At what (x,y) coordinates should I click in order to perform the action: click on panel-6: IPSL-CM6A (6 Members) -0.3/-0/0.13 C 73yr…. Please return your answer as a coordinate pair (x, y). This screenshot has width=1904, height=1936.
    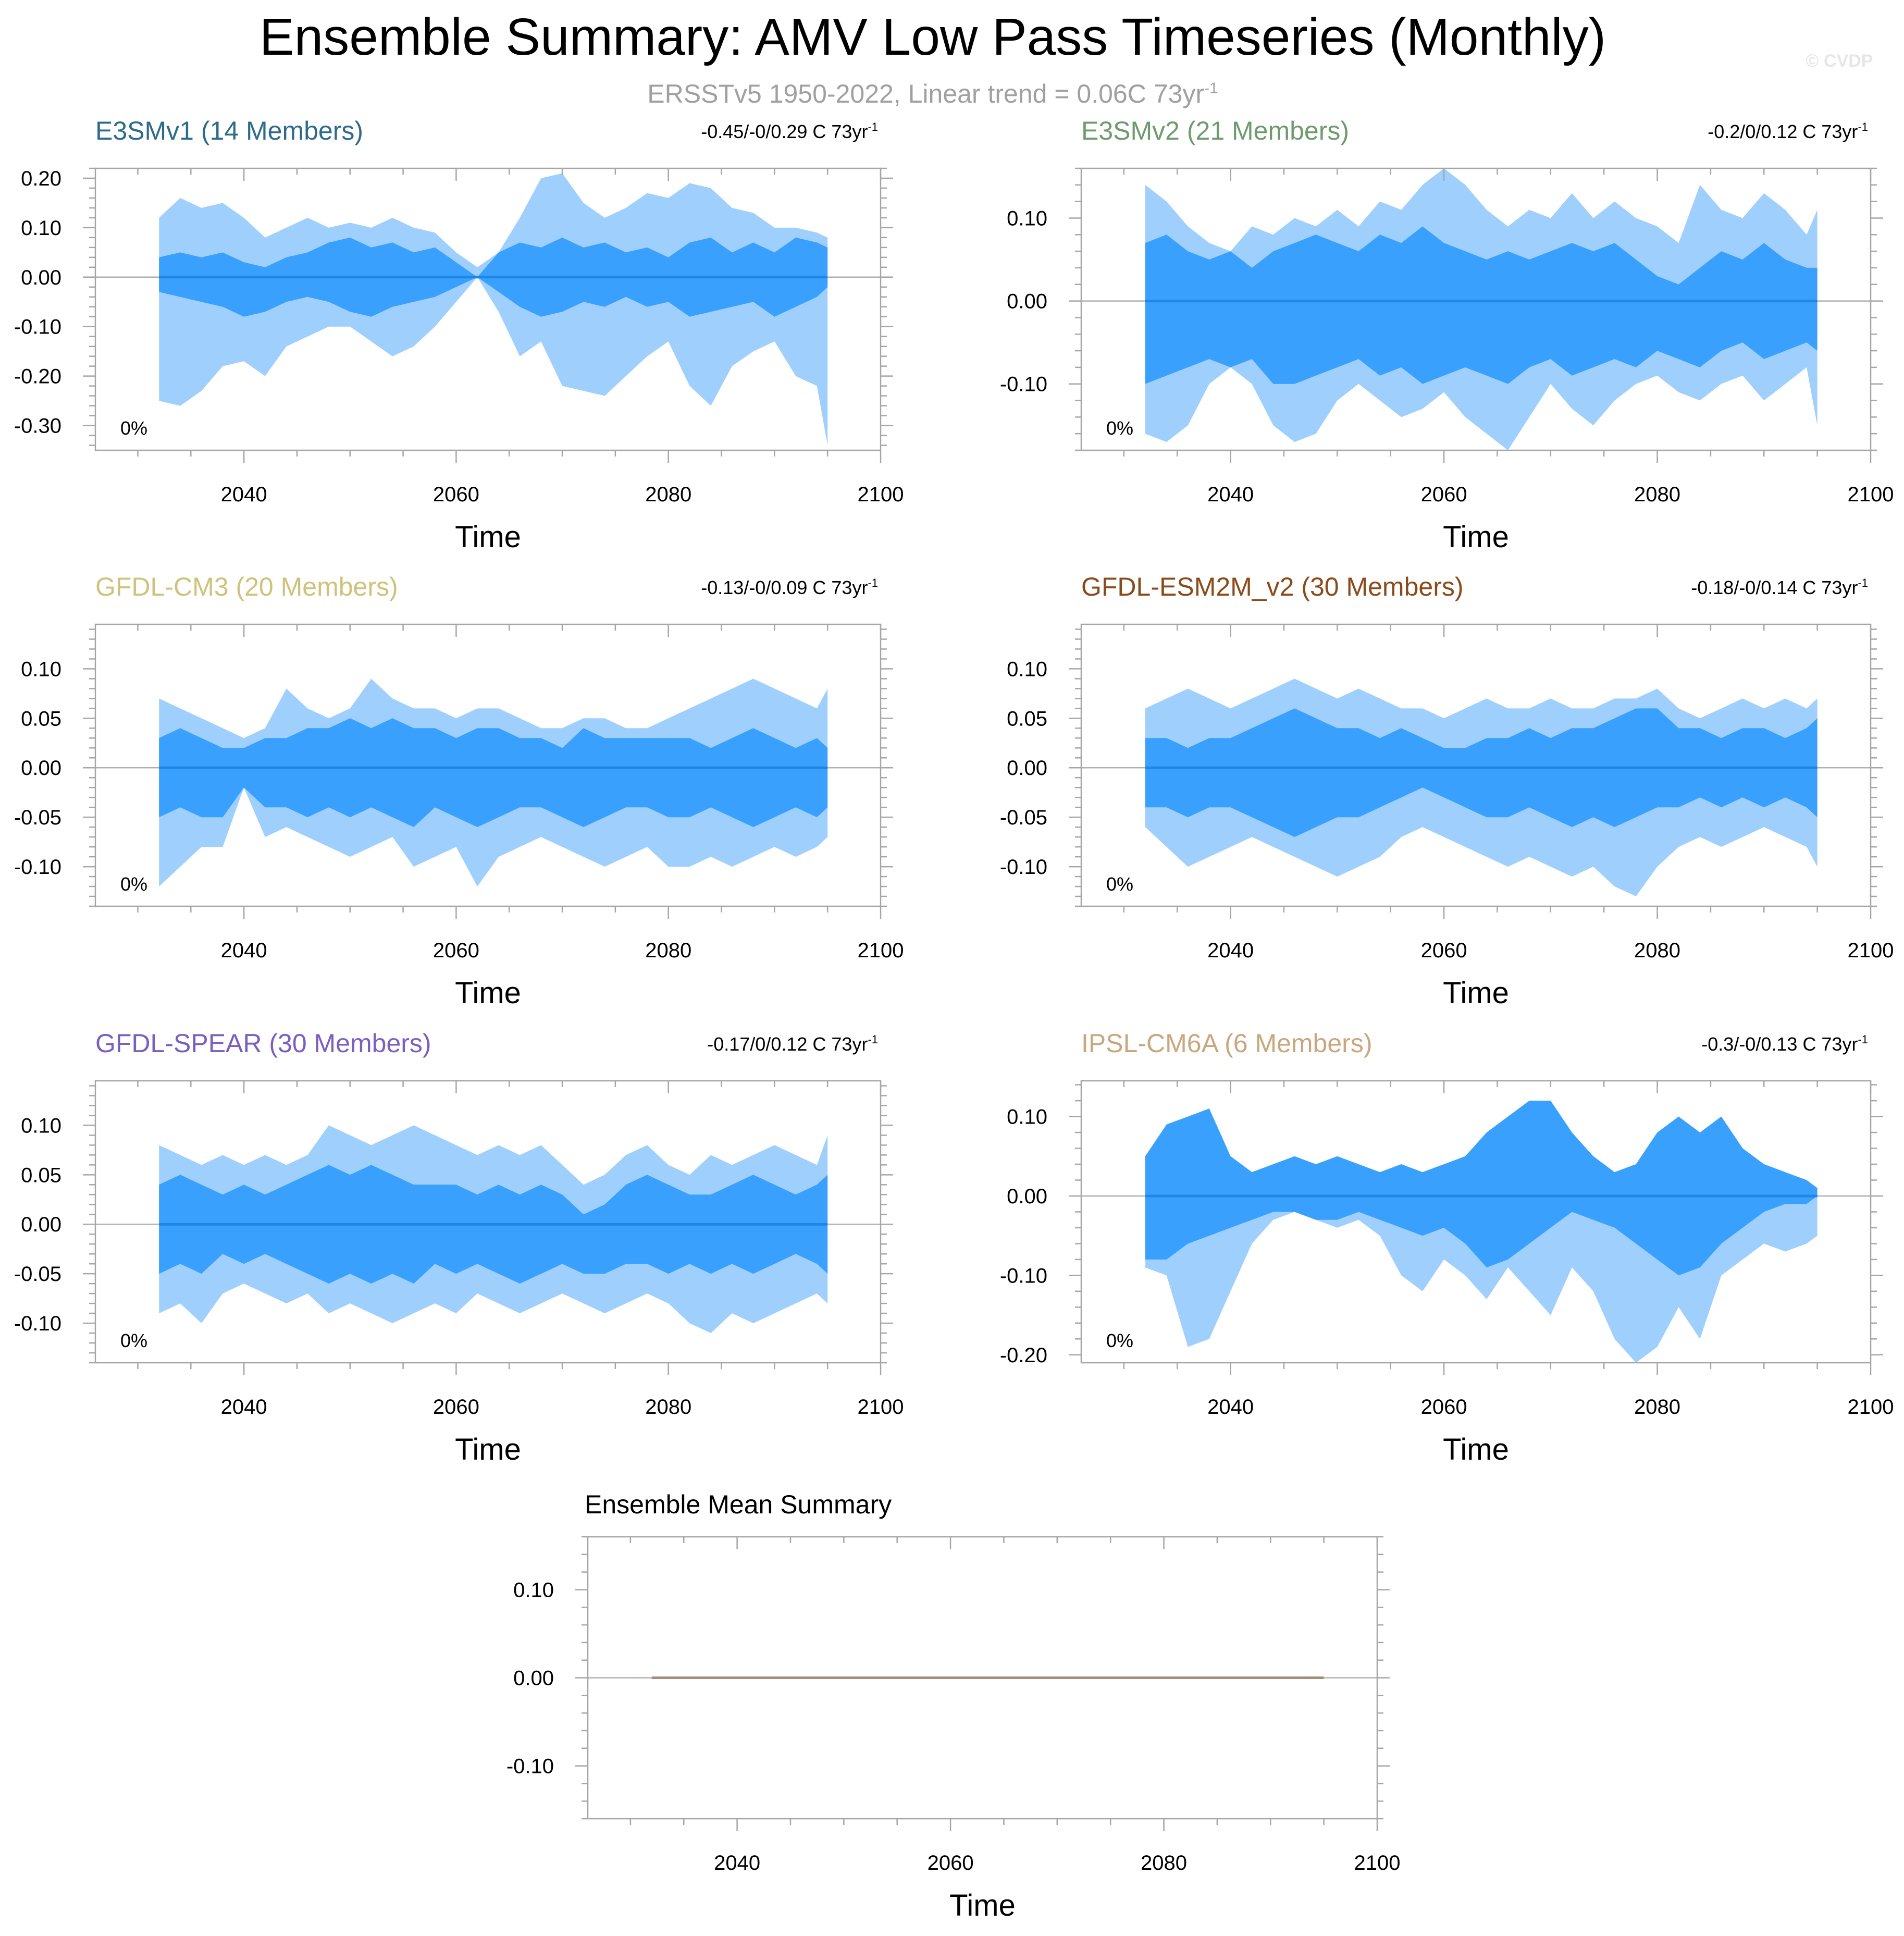
    Looking at the image, I should click on (1447, 1247).